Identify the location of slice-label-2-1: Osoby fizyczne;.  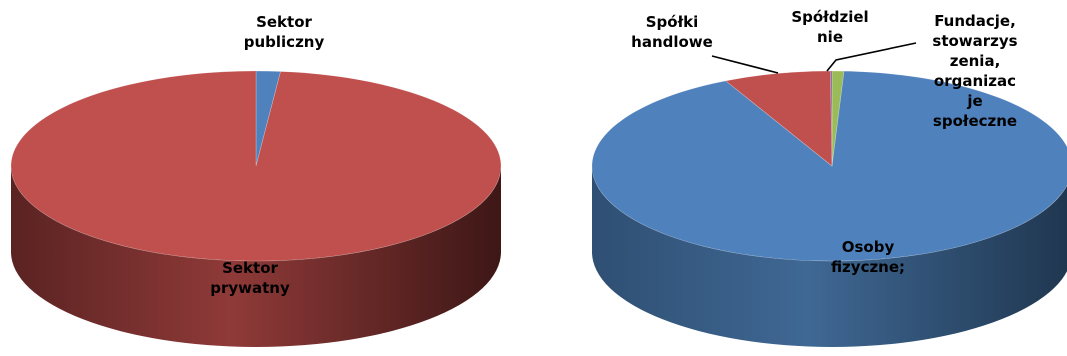
(868, 257).